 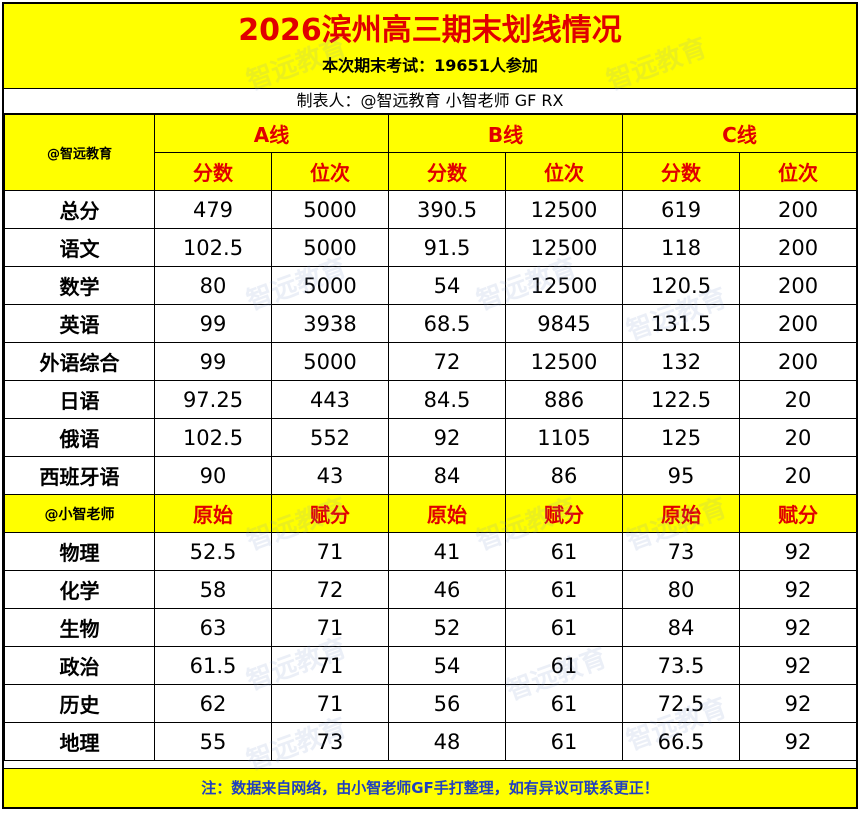 I want to click on row-label: 西班牙语, so click(x=79, y=475).